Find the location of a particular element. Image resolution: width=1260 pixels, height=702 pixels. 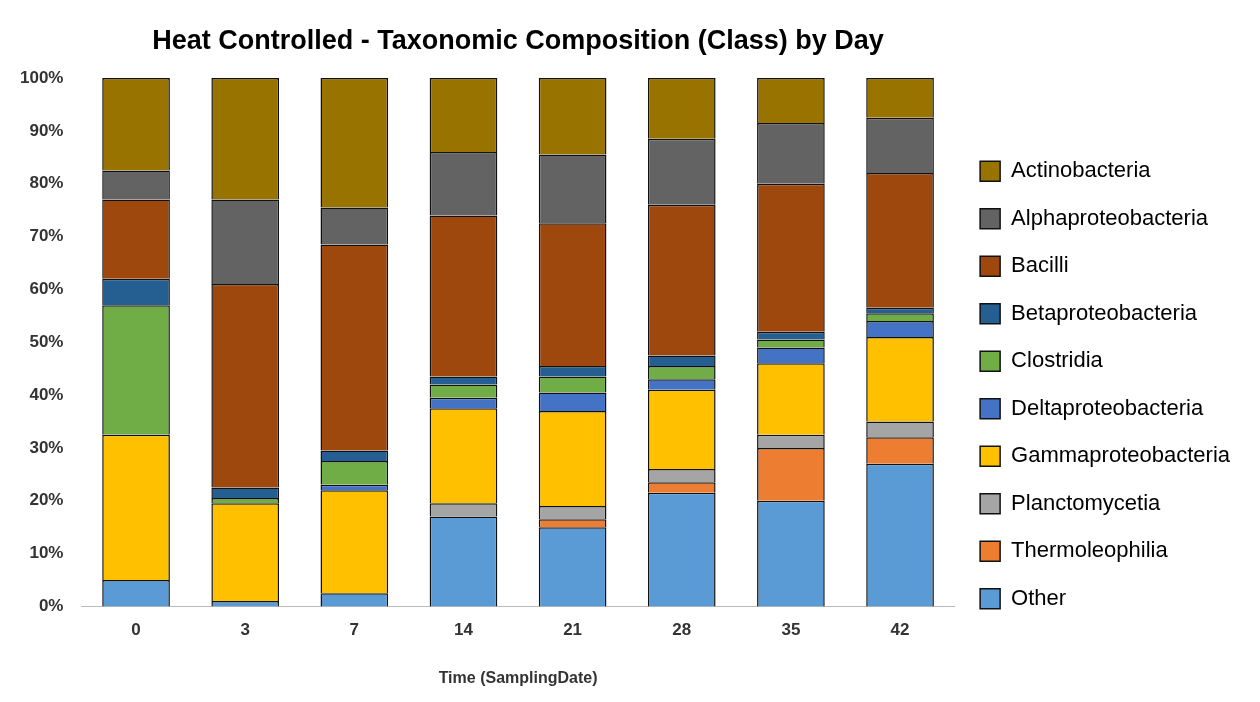

y-tick-label: 100% is located at coordinates (42, 77).